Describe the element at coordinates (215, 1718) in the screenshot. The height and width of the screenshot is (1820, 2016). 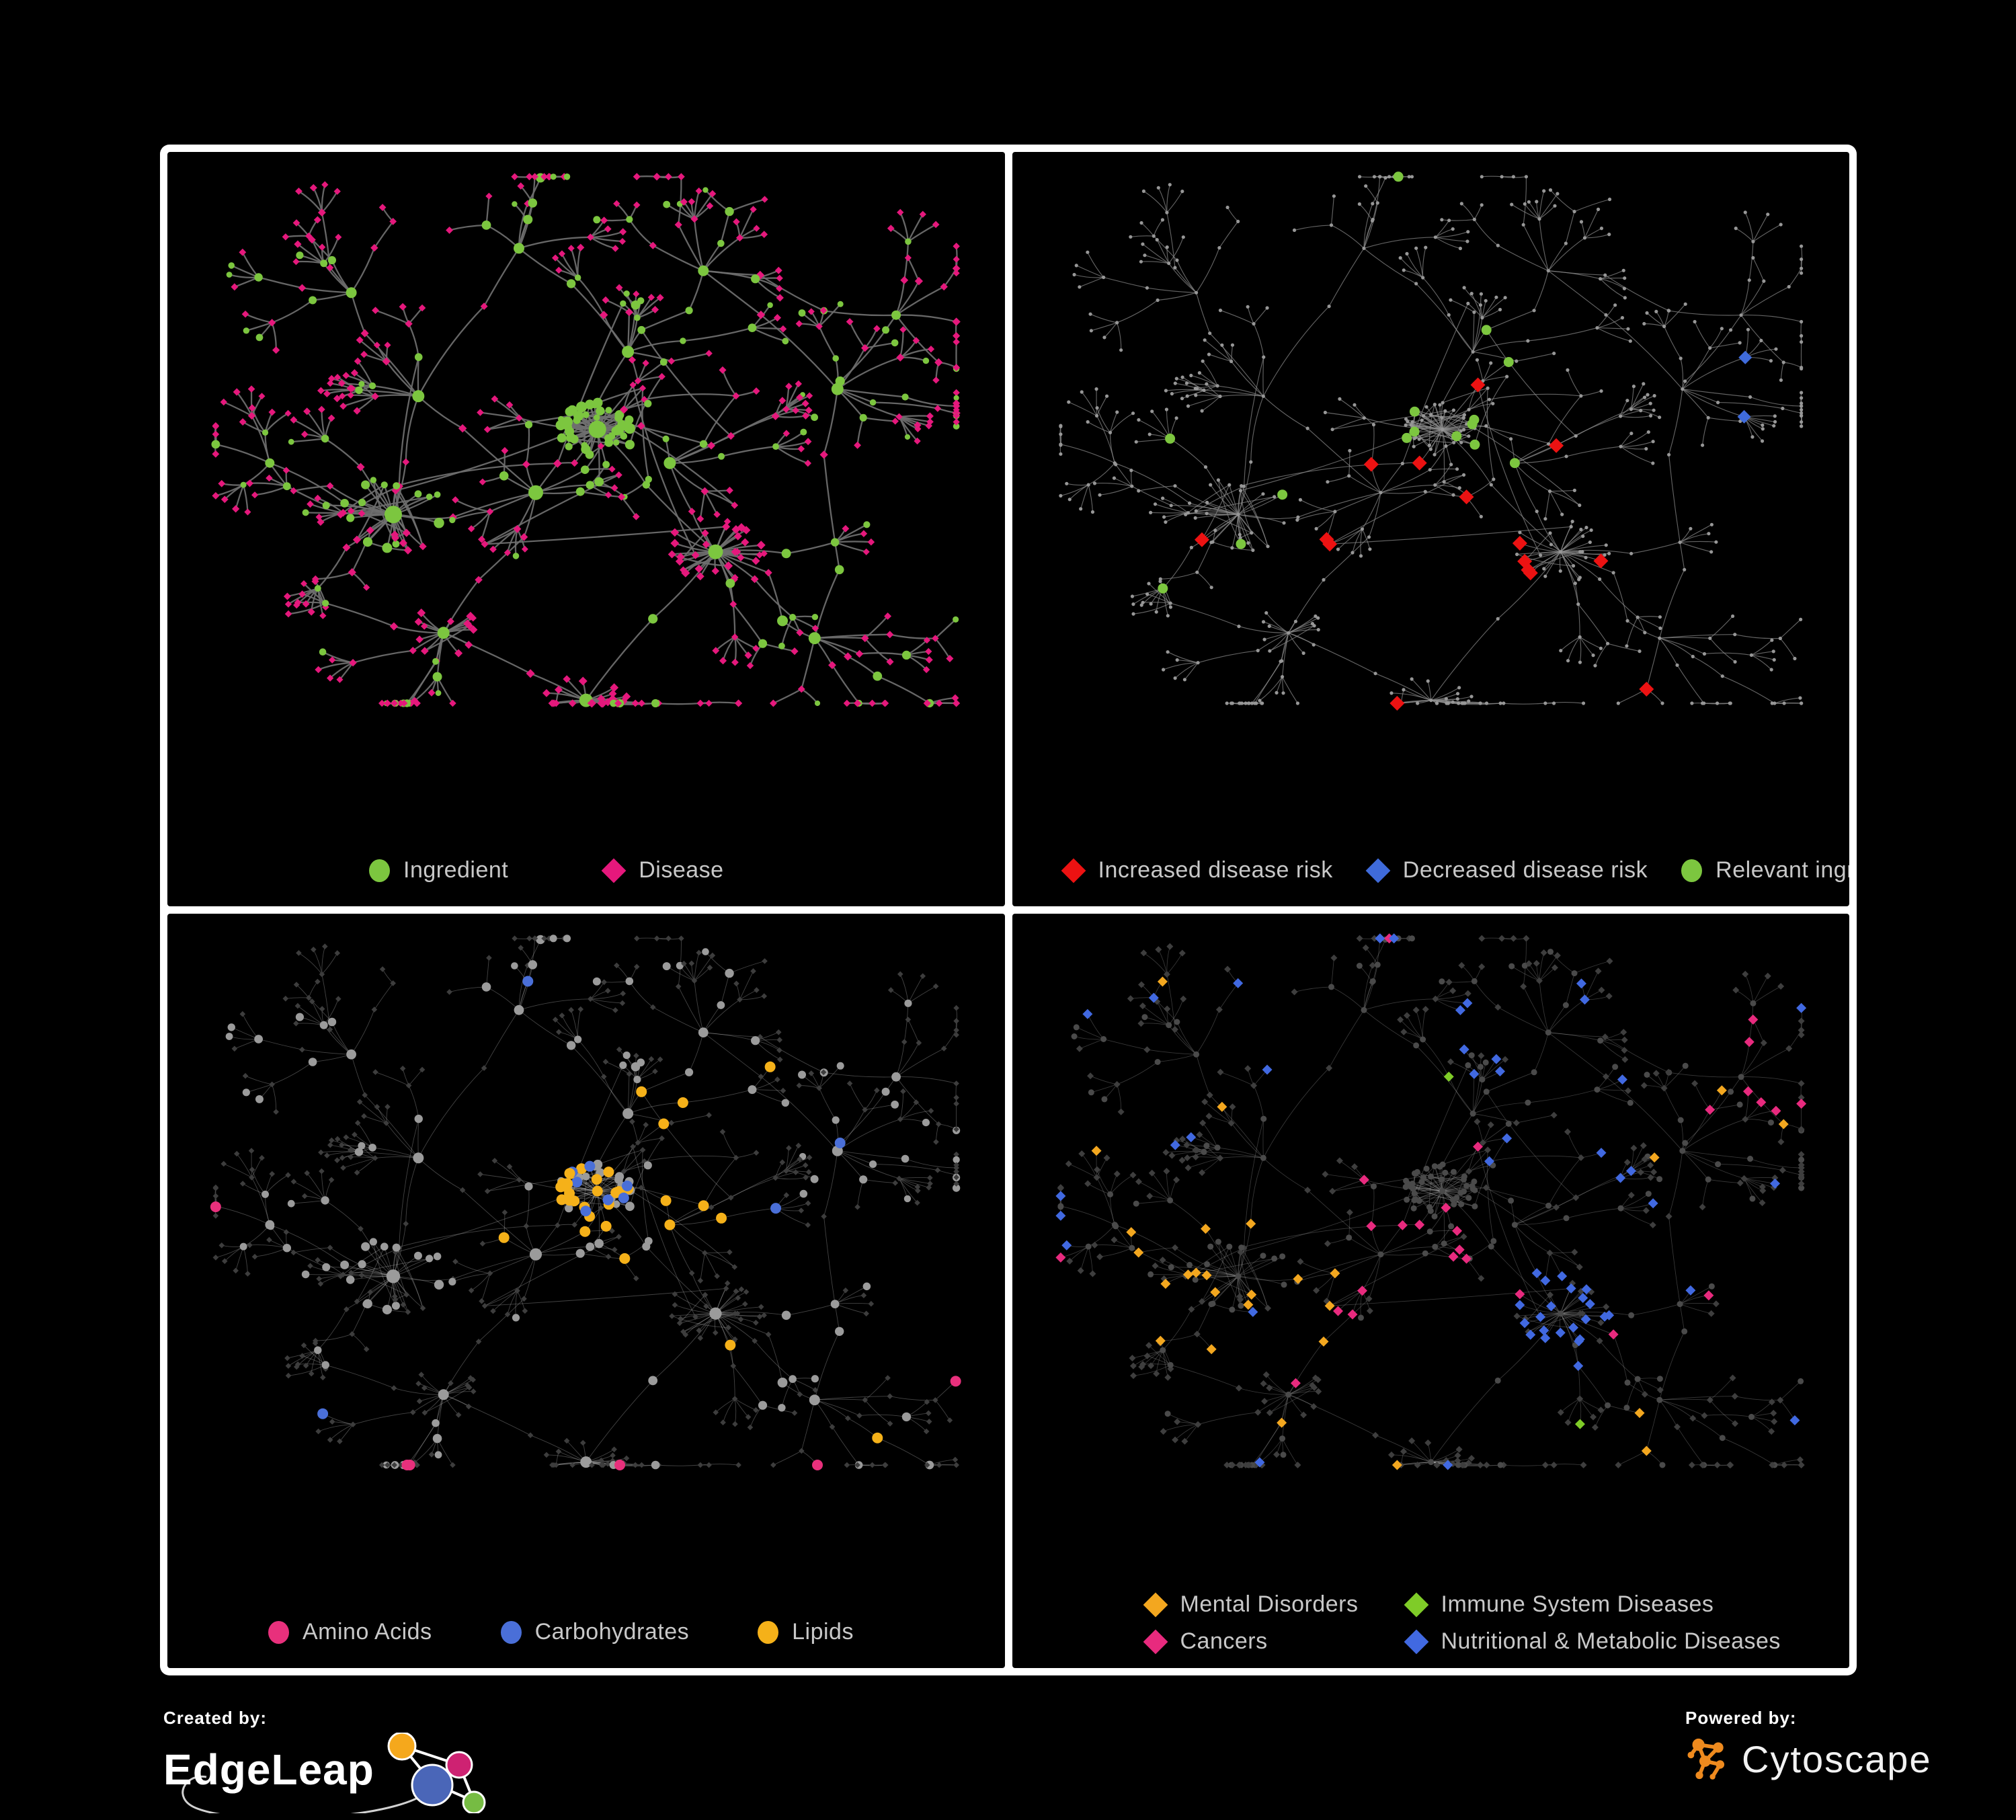
I see `created-by-label: Created by:` at that location.